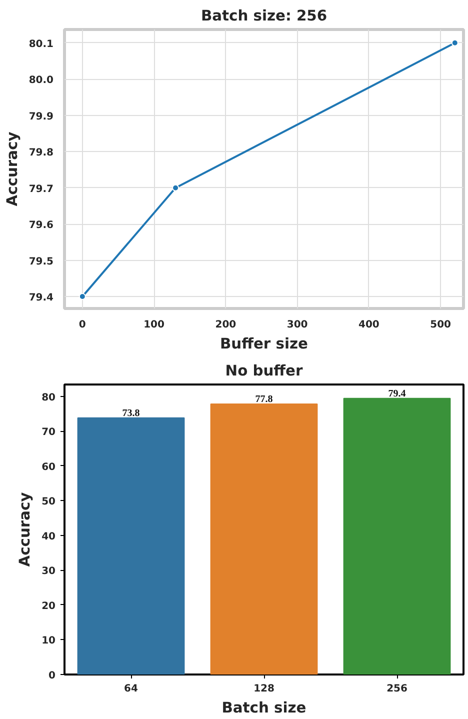 This screenshot has width=468, height=719. I want to click on y-tick-label: 60, so click(49, 467).